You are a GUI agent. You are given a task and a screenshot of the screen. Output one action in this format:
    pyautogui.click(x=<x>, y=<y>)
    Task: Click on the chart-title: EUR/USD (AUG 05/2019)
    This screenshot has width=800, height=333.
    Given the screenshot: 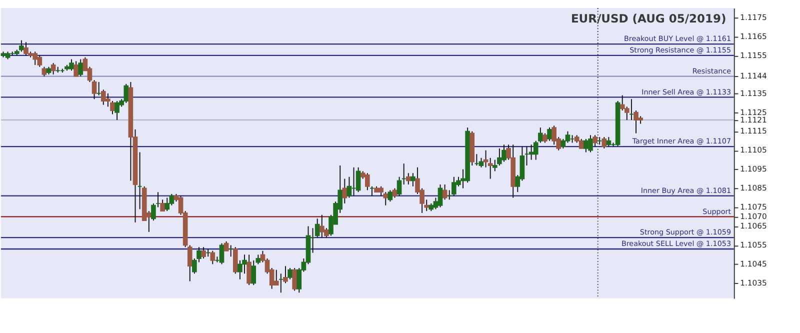 What is the action you would take?
    pyautogui.click(x=648, y=18)
    